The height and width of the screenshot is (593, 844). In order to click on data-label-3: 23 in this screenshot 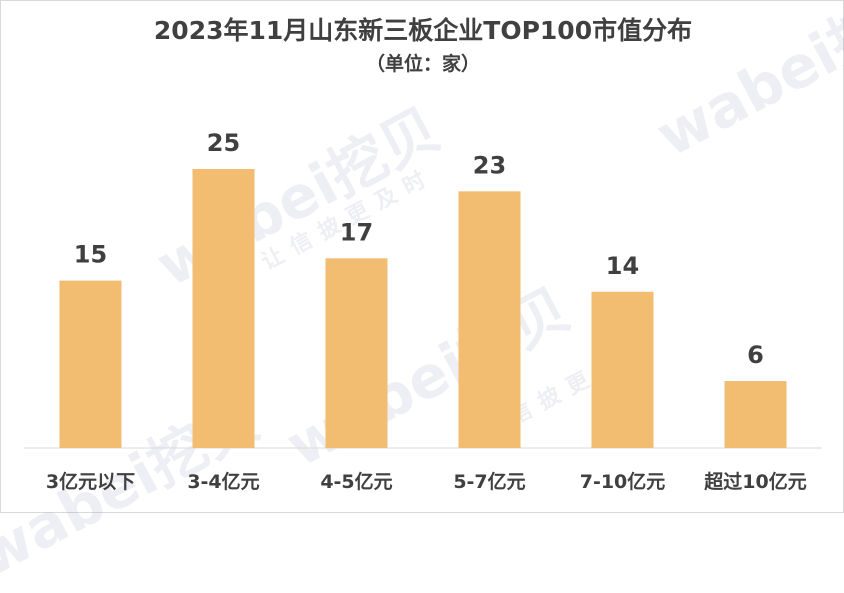, I will do `click(489, 165)`.